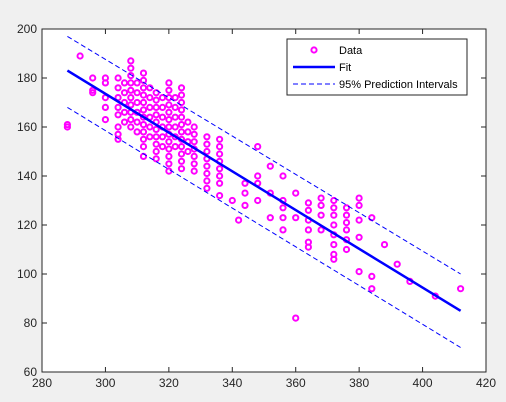  What do you see at coordinates (351, 51) in the screenshot?
I see `legend-label: Data` at bounding box center [351, 51].